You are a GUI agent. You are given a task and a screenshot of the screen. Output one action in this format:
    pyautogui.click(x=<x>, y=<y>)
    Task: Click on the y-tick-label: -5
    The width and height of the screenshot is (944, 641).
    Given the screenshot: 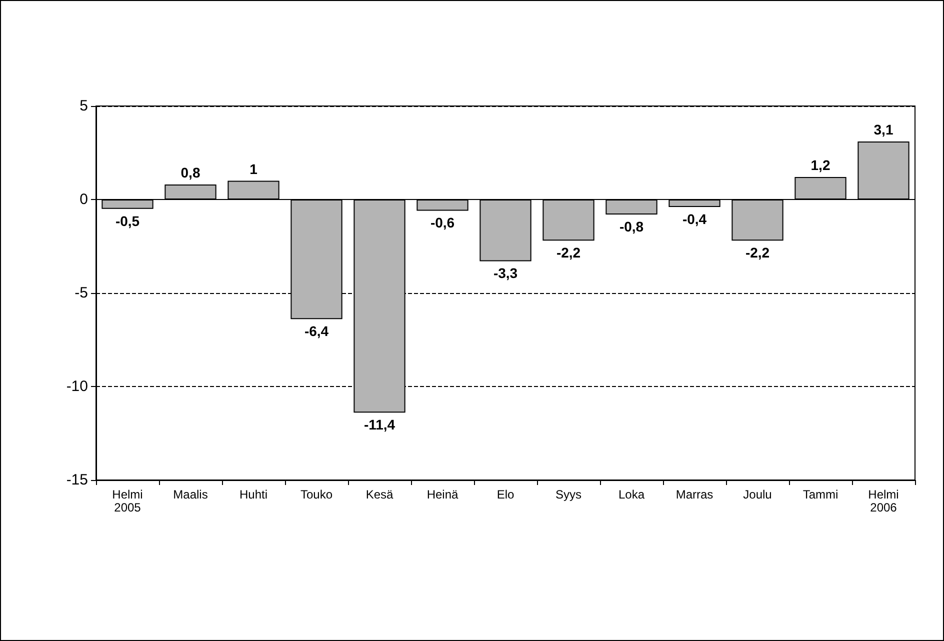 What is the action you would take?
    pyautogui.click(x=81, y=293)
    